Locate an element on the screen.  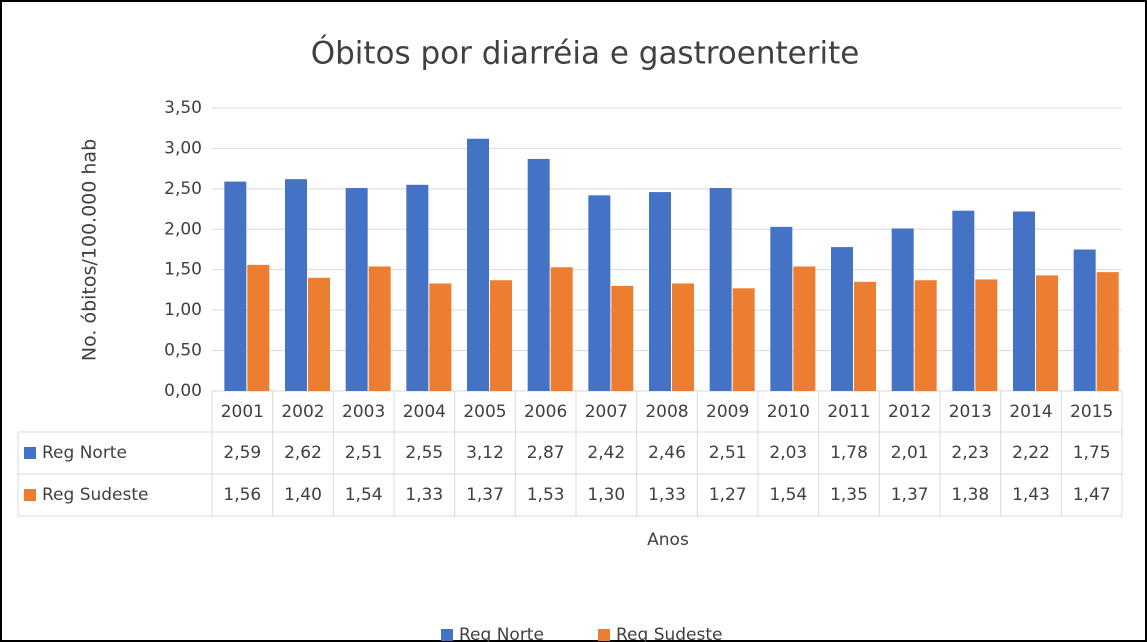
x-tick-label: 2011 is located at coordinates (848, 412).